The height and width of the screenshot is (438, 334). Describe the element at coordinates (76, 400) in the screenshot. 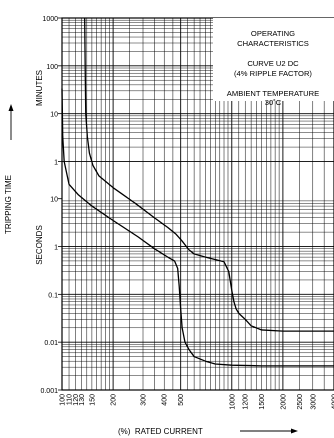

I see `x-tick-label: 120` at that location.